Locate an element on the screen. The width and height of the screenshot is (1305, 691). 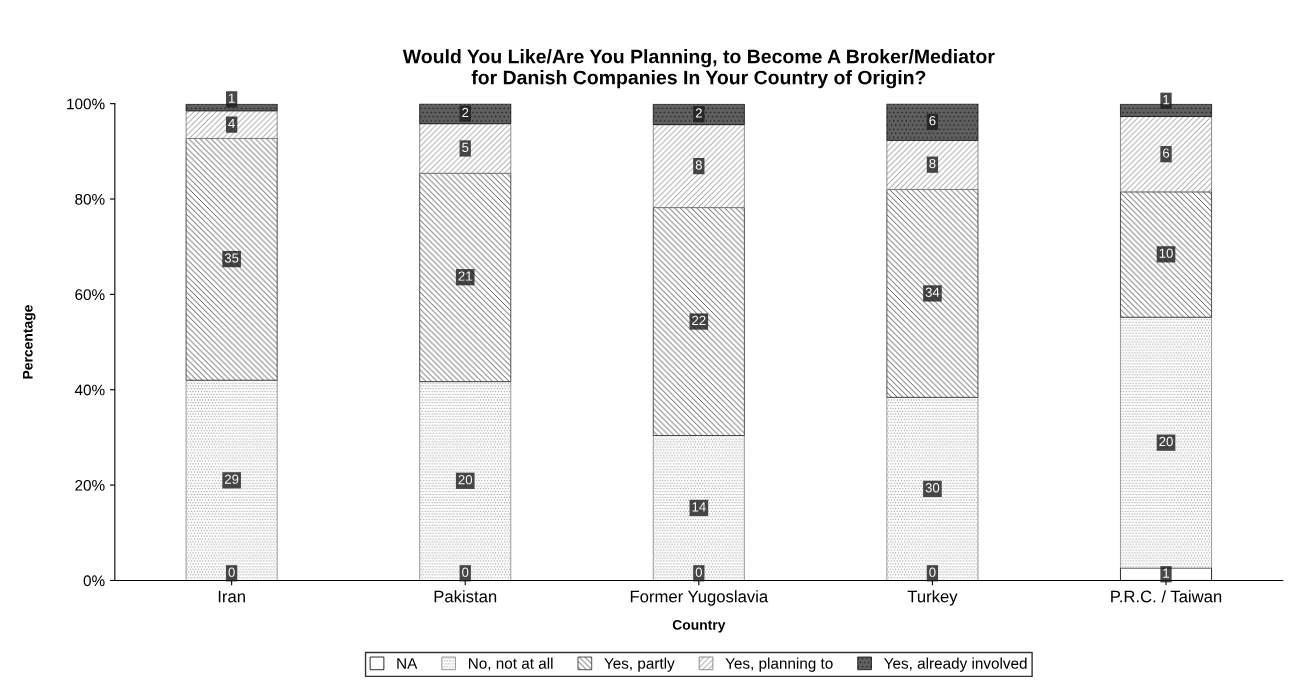
annotation: 21 is located at coordinates (465, 276).